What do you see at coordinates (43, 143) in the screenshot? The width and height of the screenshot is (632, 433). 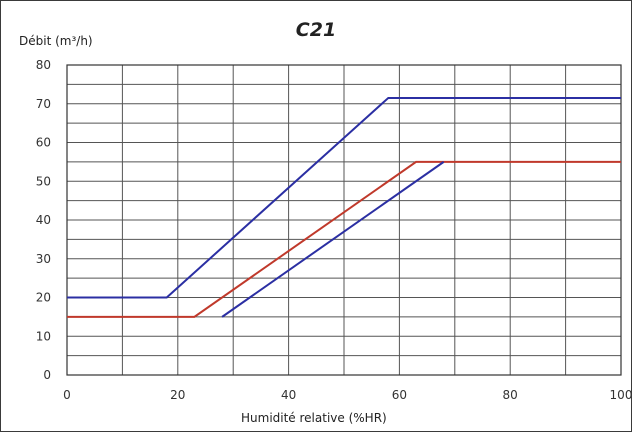 I see `y-tick-label: 60` at bounding box center [43, 143].